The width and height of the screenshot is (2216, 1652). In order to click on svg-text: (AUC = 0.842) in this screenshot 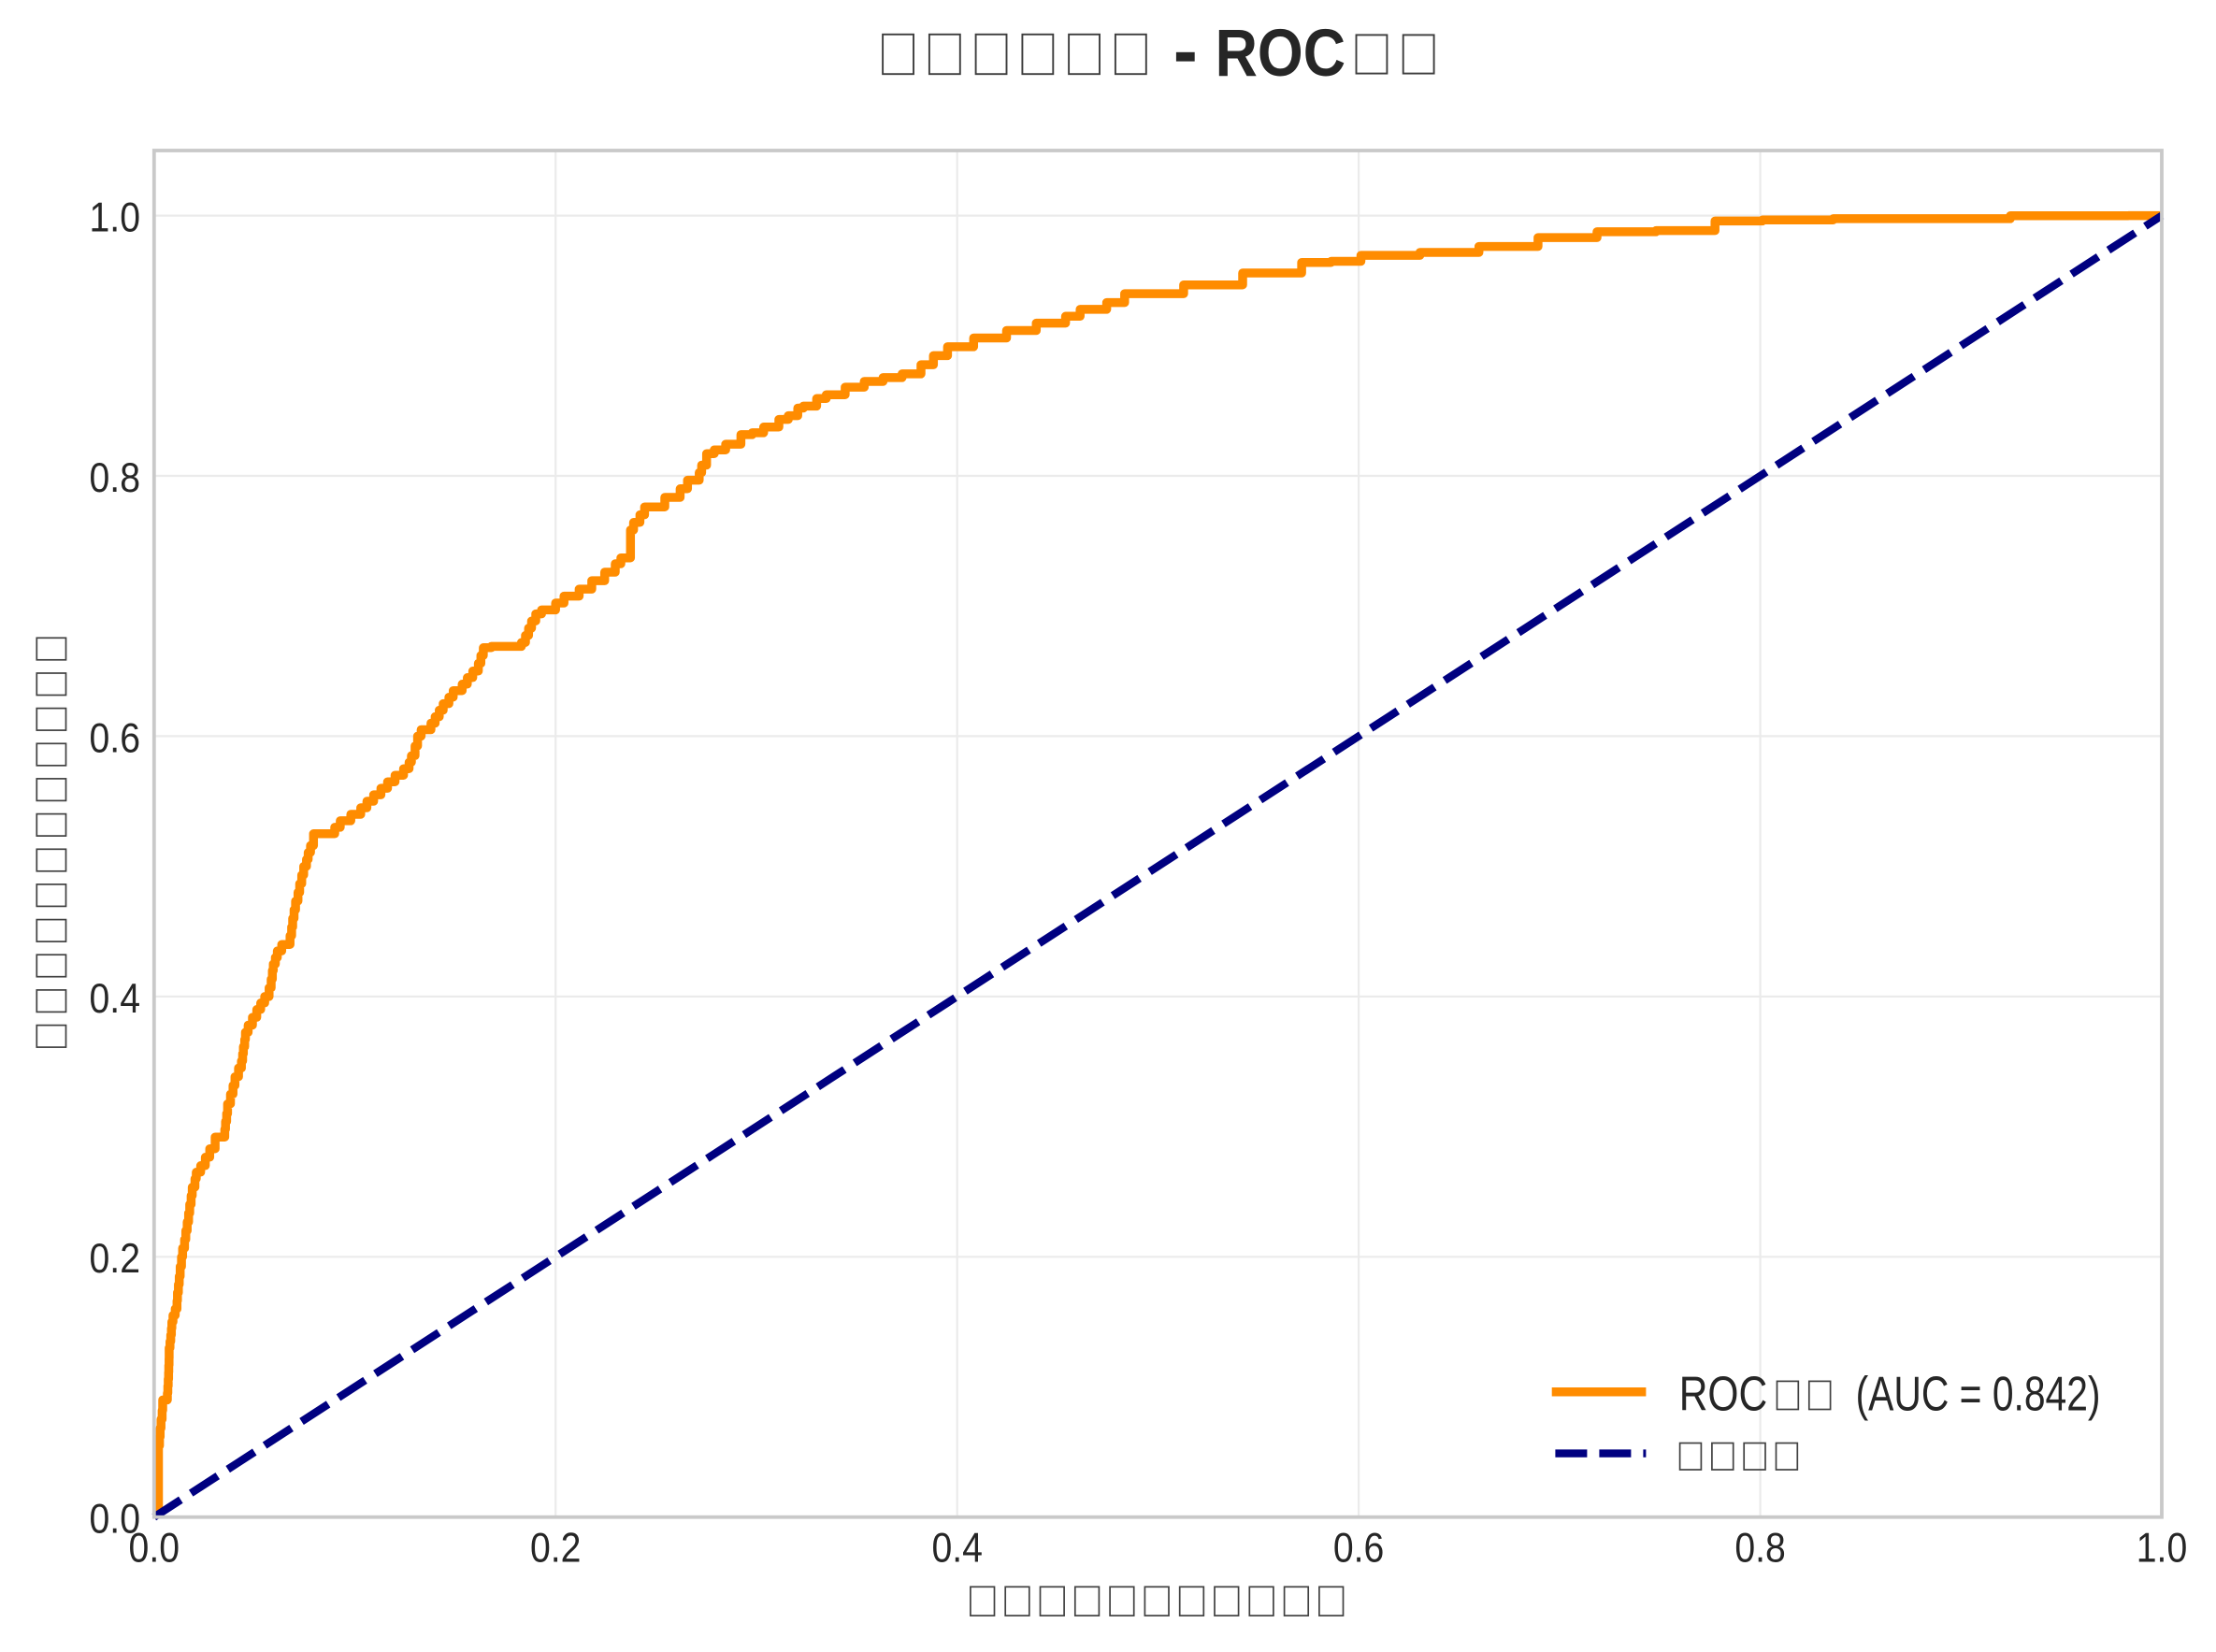, I will do `click(1979, 1395)`.